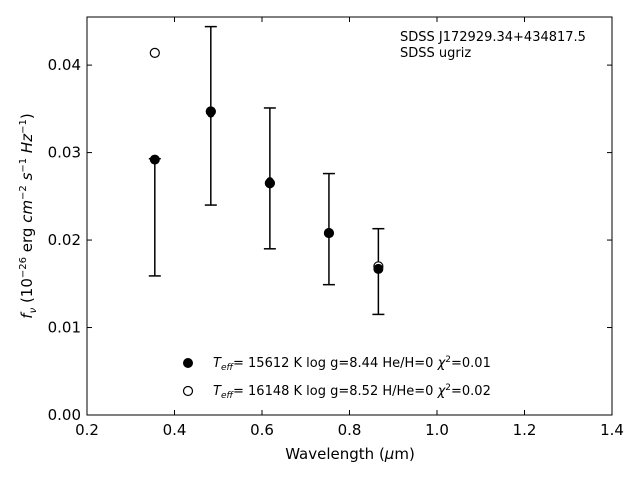 The height and width of the screenshot is (480, 640). I want to click on model-point-open, so click(154, 52).